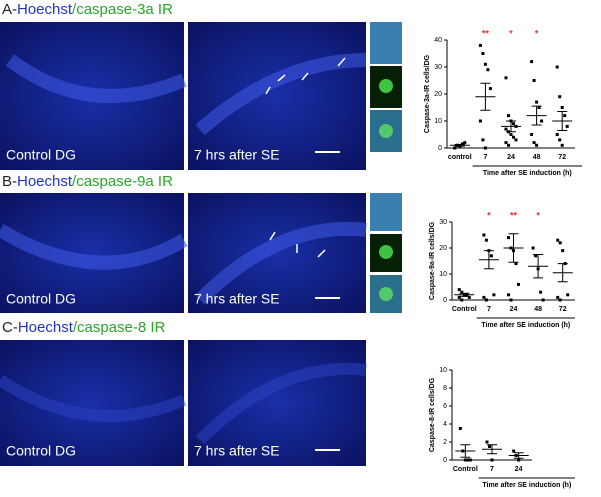  Describe the element at coordinates (9, 181) in the screenshot. I see `heading-part: B-` at that location.